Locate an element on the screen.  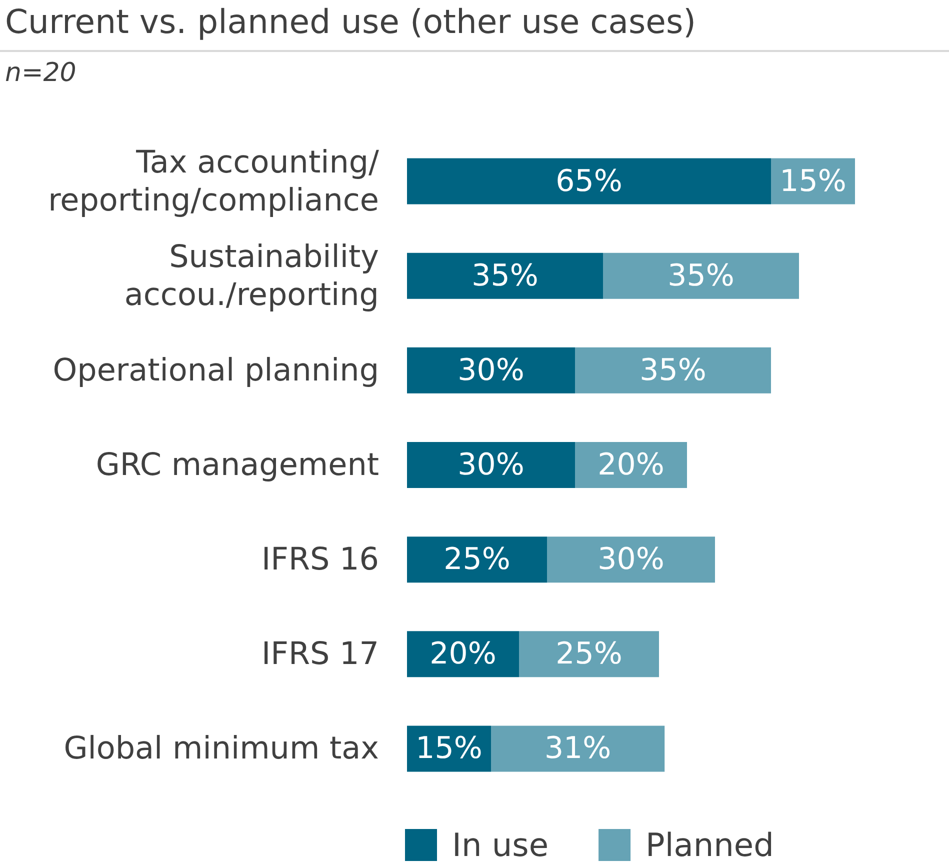
data-label: 65% is located at coordinates (589, 181).